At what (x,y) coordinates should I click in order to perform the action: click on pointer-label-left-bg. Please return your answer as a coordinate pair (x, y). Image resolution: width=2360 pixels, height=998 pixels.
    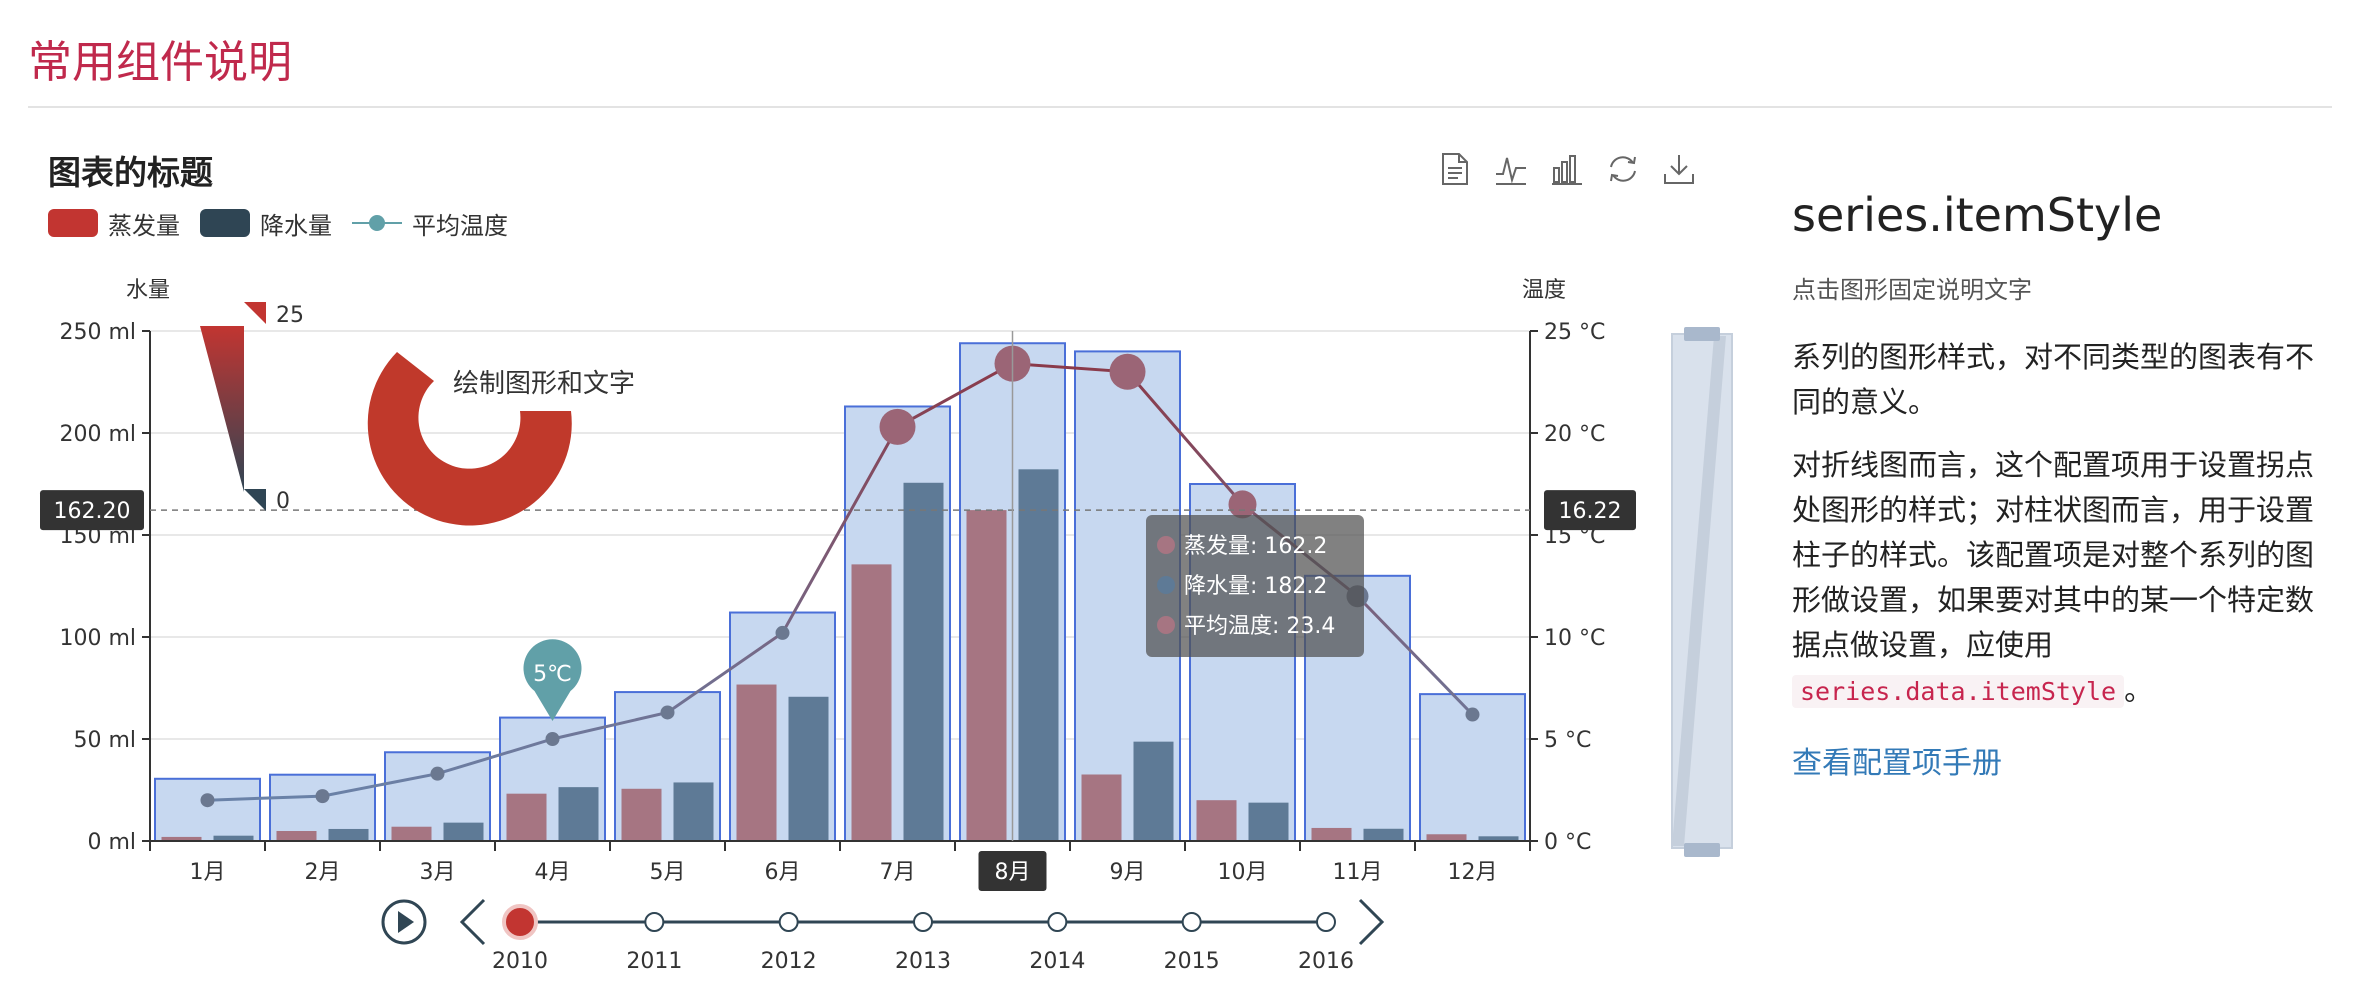
    Looking at the image, I should click on (92, 510).